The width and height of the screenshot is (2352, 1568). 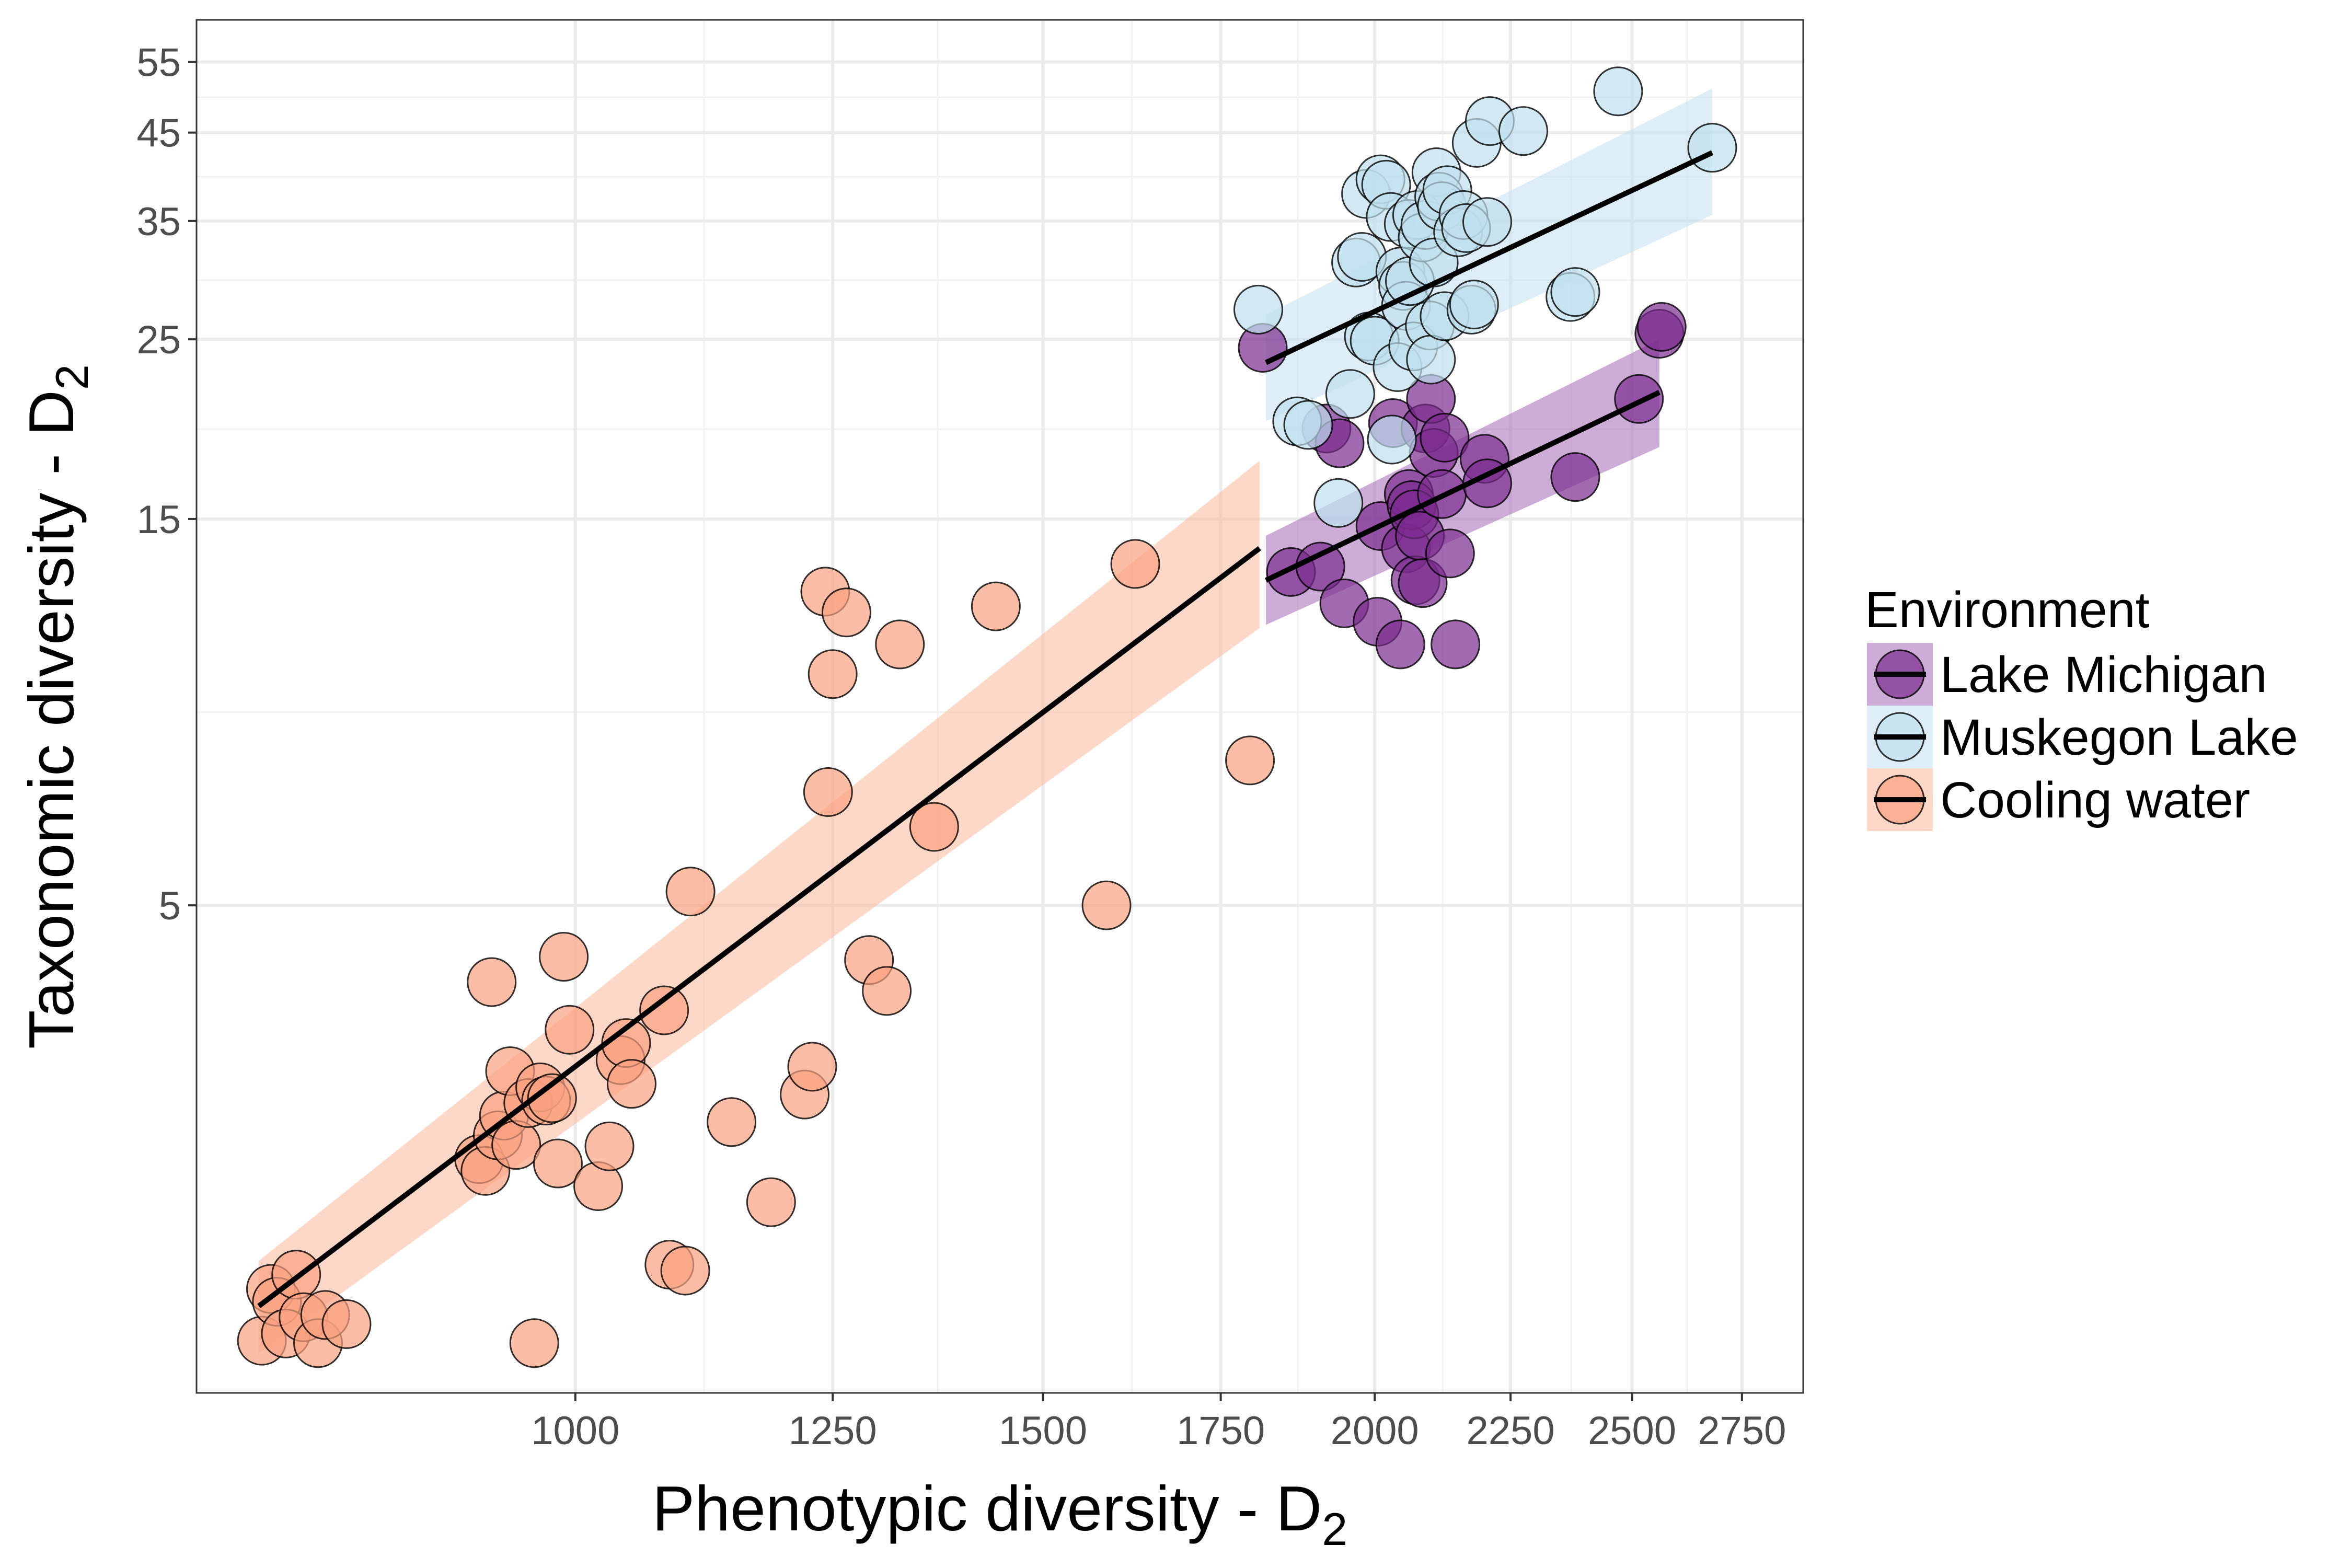 I want to click on legend-title: Environment, so click(x=2007, y=609).